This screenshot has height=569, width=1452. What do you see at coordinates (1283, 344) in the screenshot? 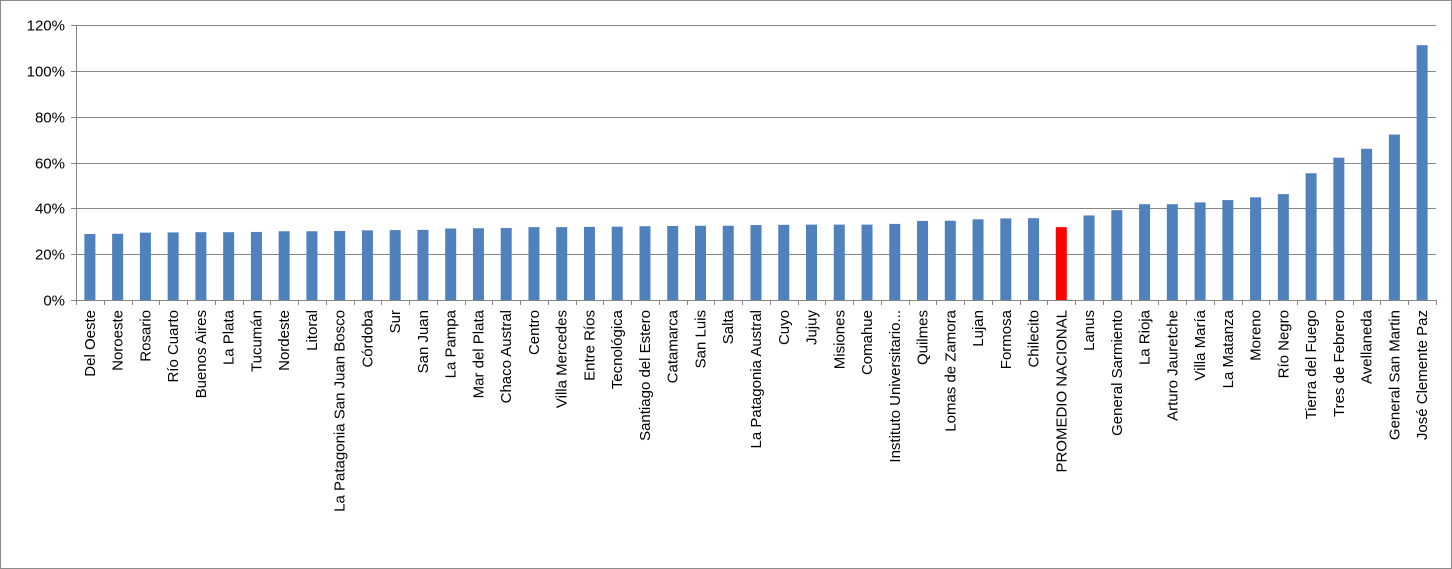
I see `x-category-label: Río Negro` at bounding box center [1283, 344].